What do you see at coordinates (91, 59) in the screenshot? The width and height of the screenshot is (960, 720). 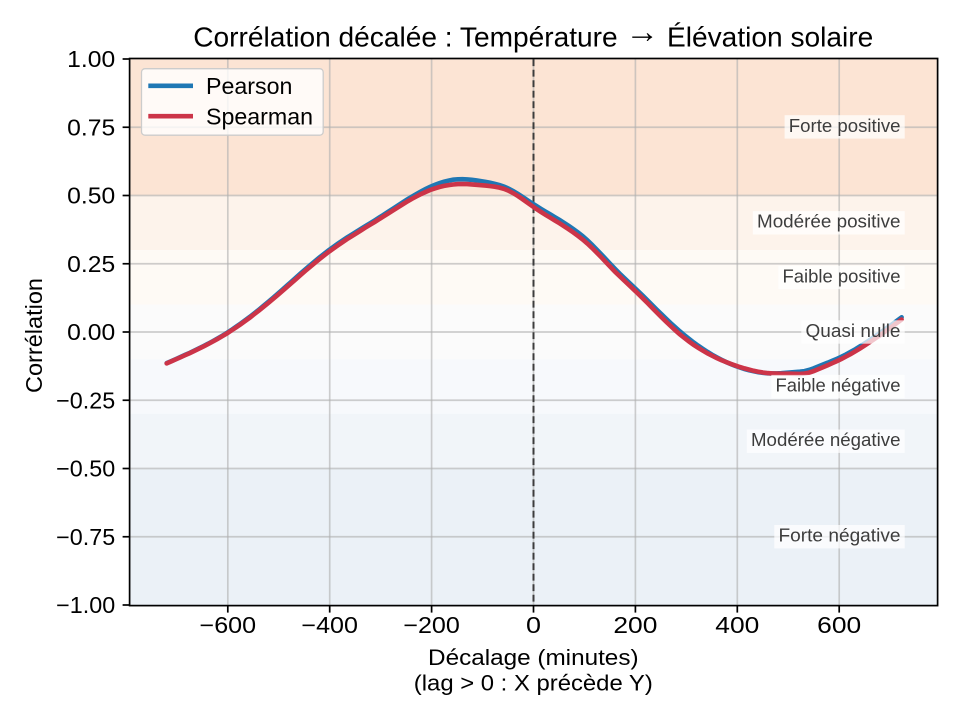 I see `svg-text: 1.00` at bounding box center [91, 59].